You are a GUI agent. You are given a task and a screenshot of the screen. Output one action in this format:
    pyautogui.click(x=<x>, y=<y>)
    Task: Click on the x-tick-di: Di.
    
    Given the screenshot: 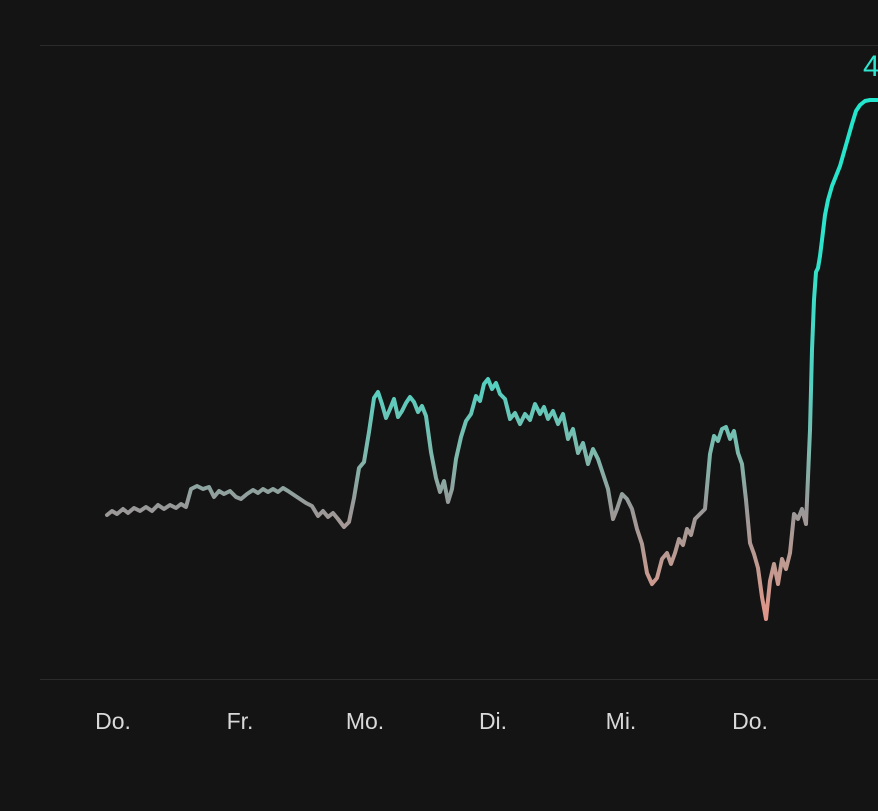 What is the action you would take?
    pyautogui.click(x=493, y=721)
    